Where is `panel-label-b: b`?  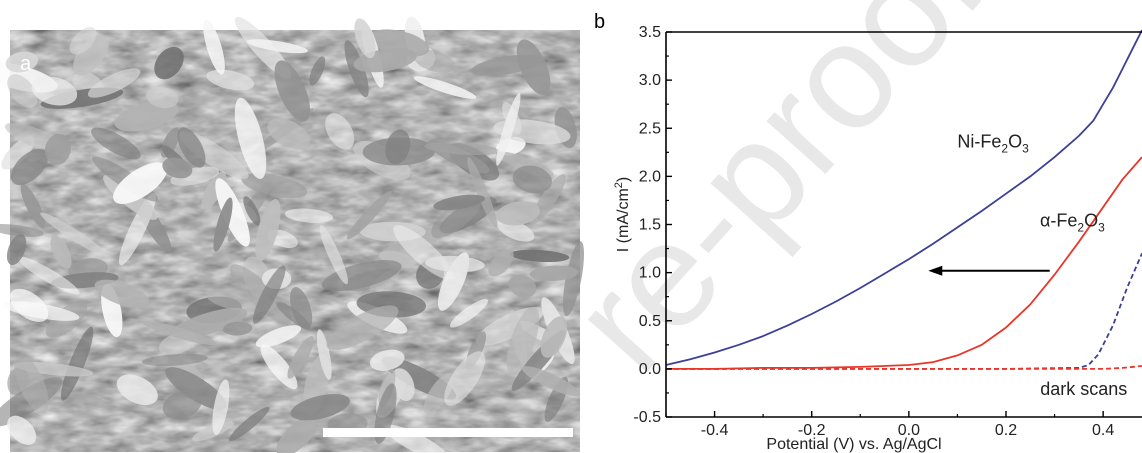
panel-label-b: b is located at coordinates (599, 22).